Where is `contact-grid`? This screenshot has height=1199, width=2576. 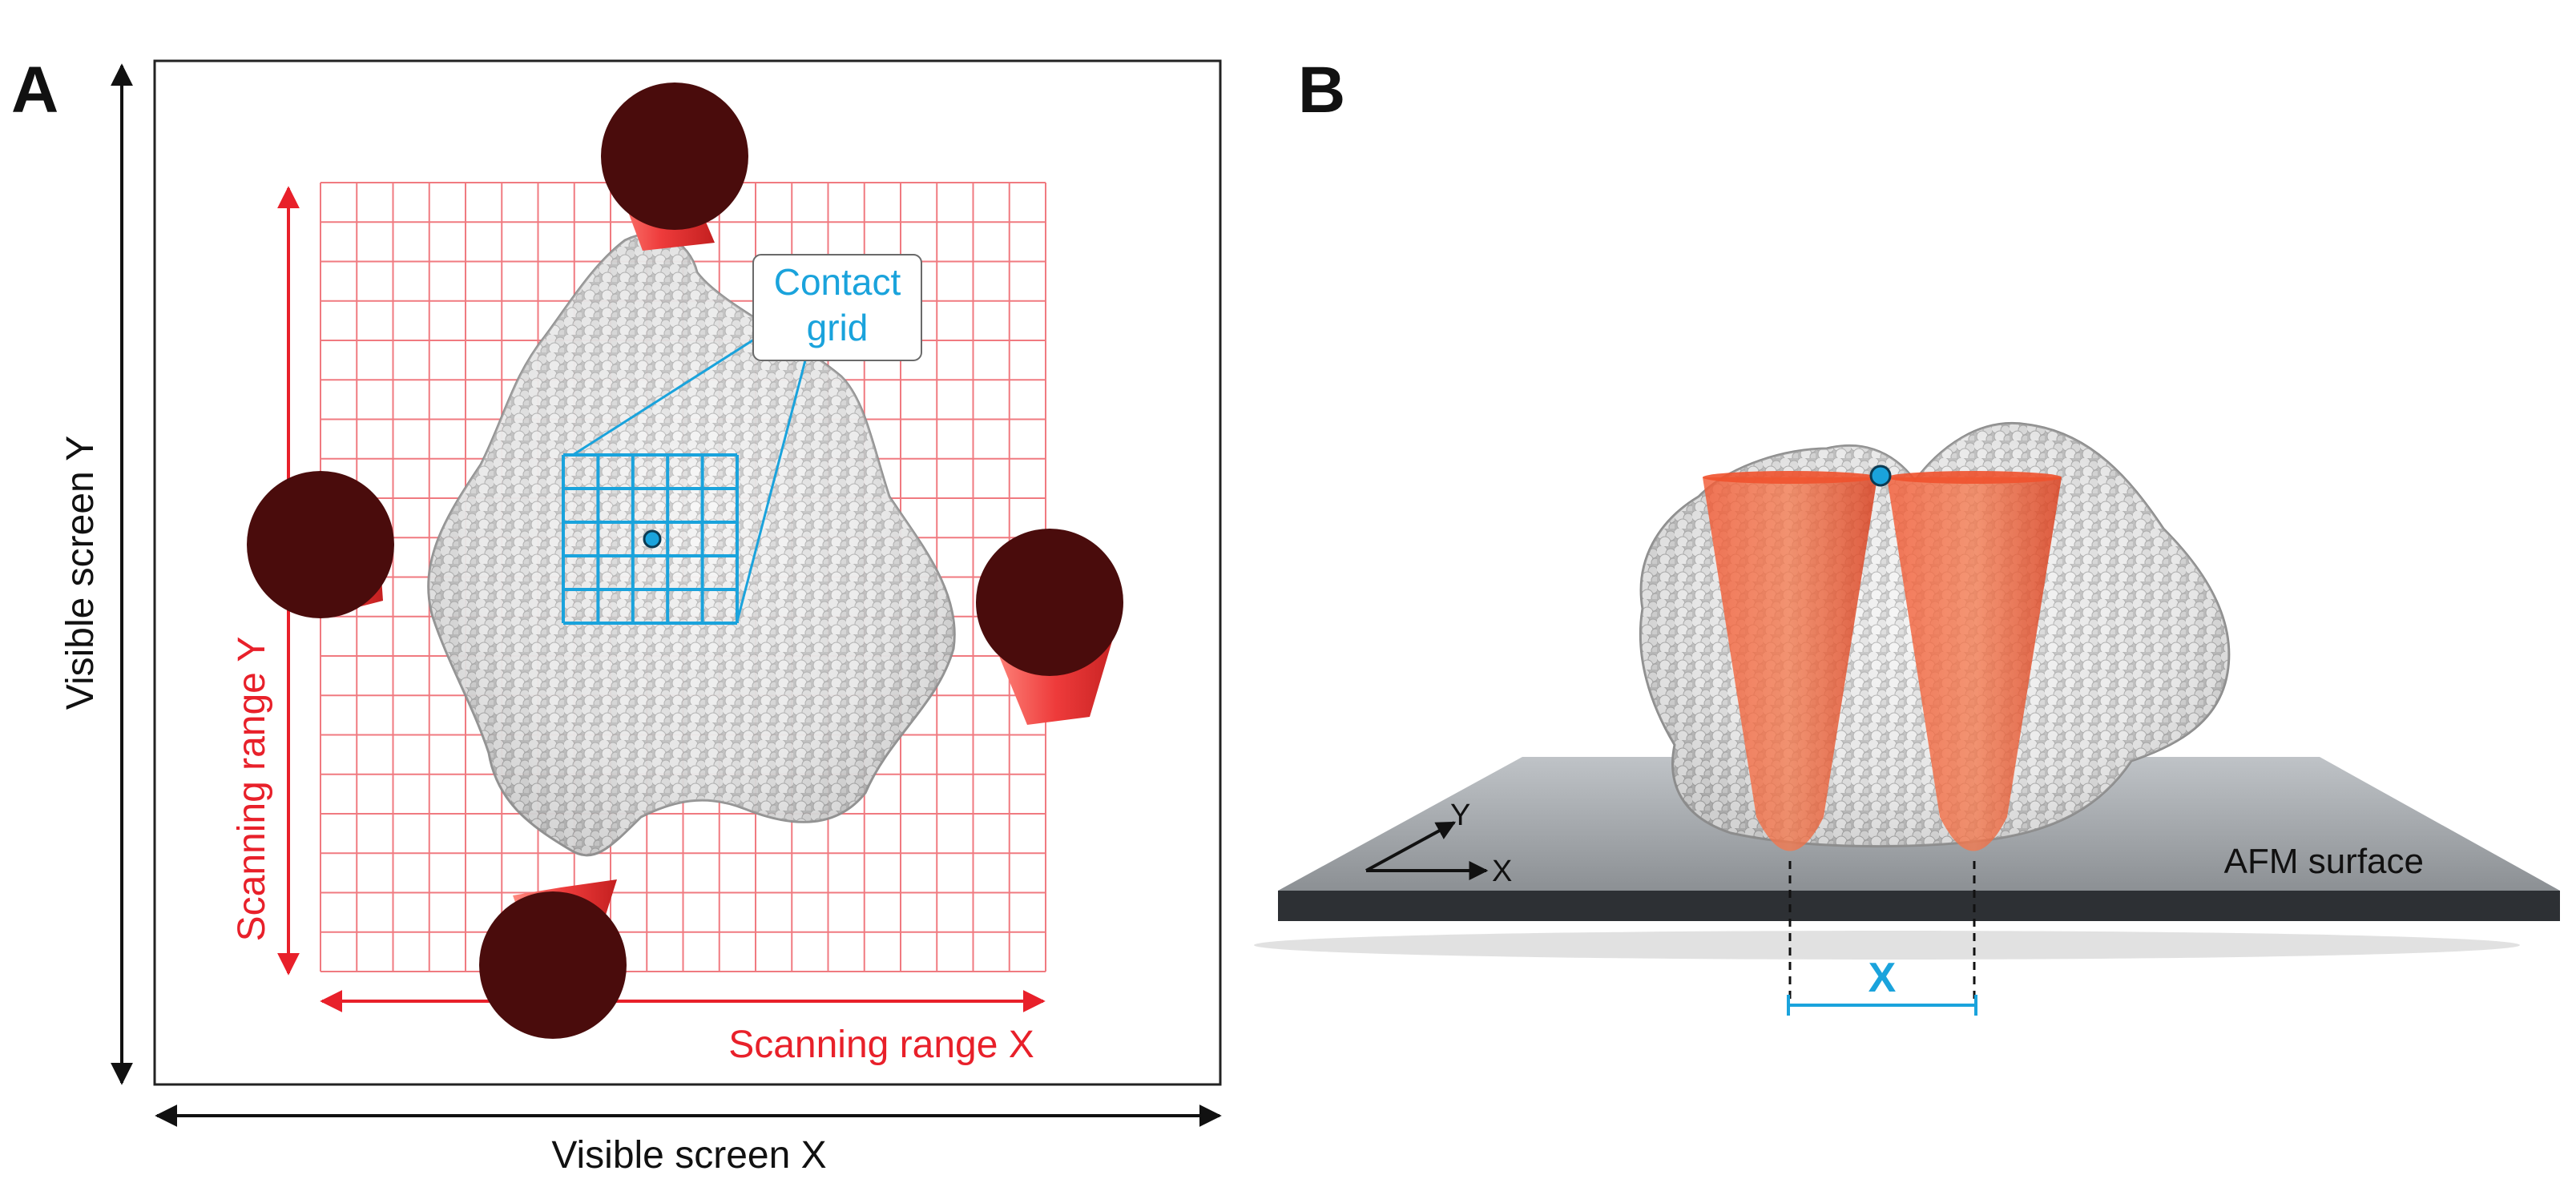 contact-grid is located at coordinates (650, 539).